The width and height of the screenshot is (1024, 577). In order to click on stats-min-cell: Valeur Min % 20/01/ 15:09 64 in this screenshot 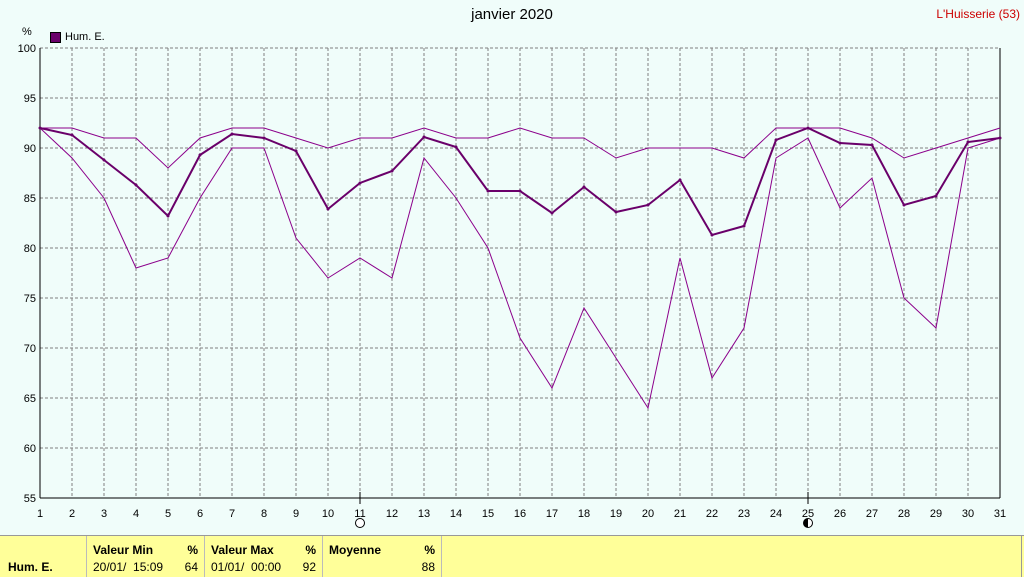, I will do `click(146, 556)`.